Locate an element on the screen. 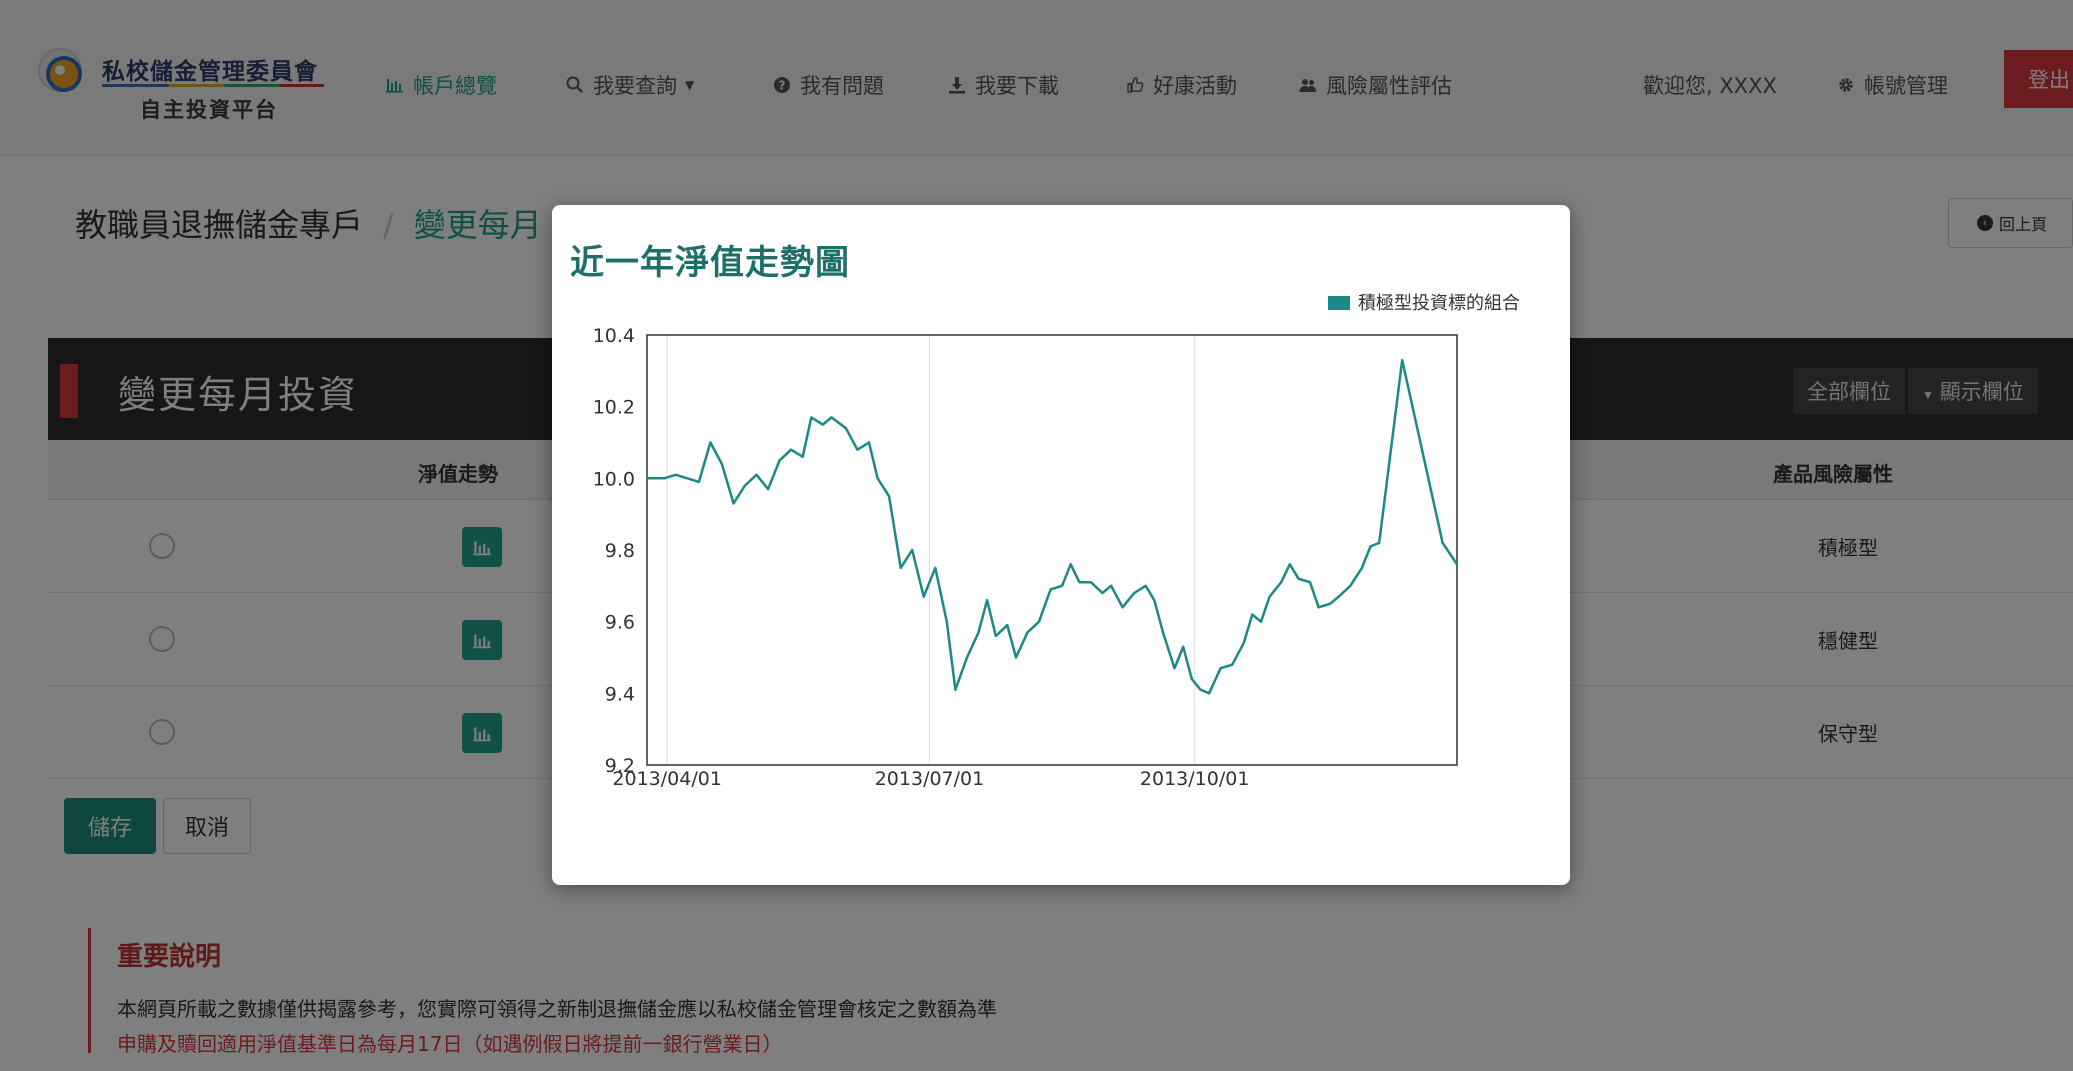 This screenshot has width=2073, height=1071. x-tick-label: 2013/10/01 is located at coordinates (1195, 779).